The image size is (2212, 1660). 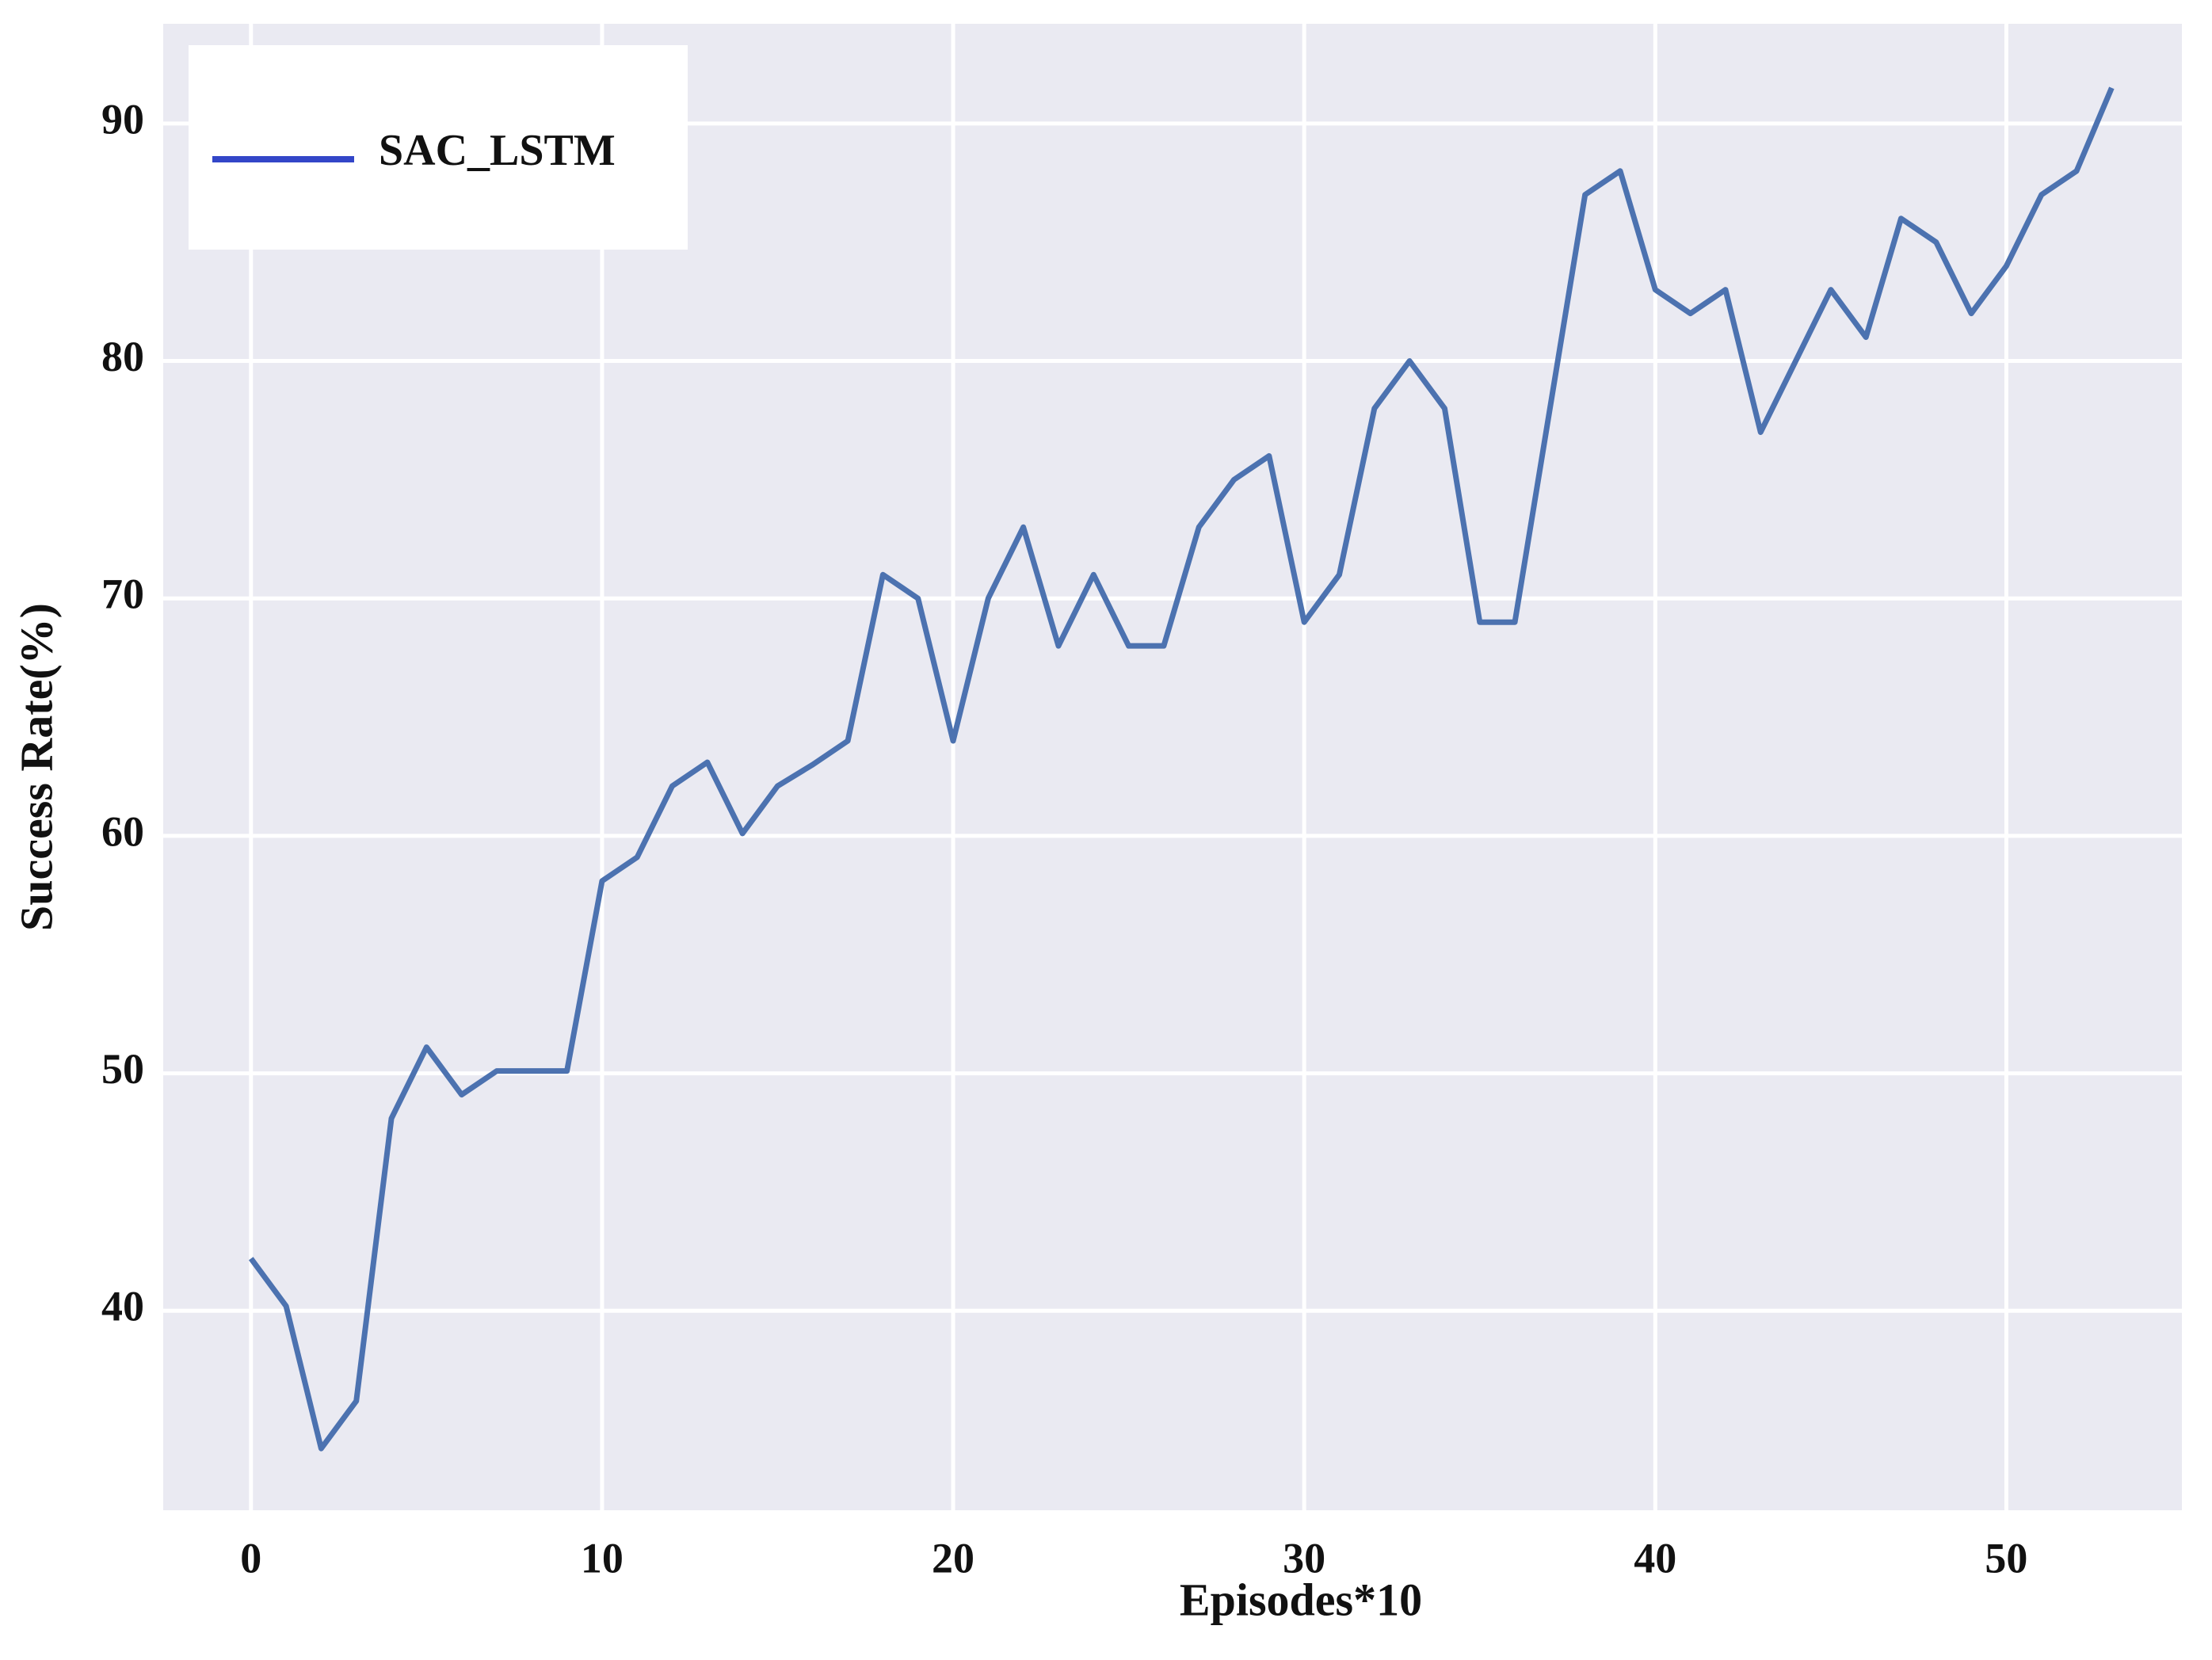 What do you see at coordinates (1304, 1558) in the screenshot?
I see `x-tick-label: 30` at bounding box center [1304, 1558].